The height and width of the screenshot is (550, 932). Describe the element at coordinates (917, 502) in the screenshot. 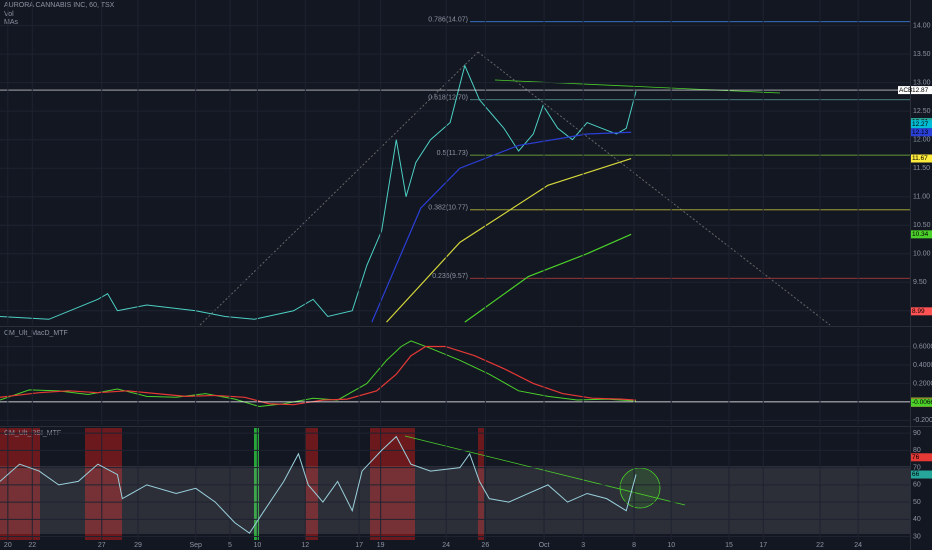

I see `y-tick-label: 50` at that location.